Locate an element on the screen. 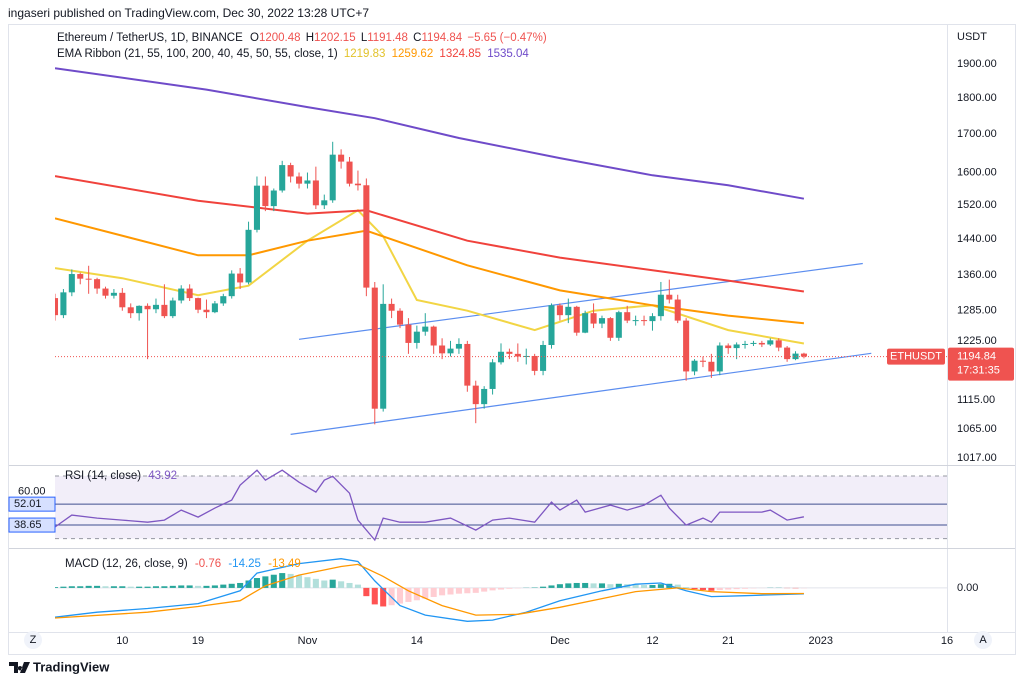 This screenshot has height=684, width=1024. y-tick-label: 0.00 is located at coordinates (967, 588).